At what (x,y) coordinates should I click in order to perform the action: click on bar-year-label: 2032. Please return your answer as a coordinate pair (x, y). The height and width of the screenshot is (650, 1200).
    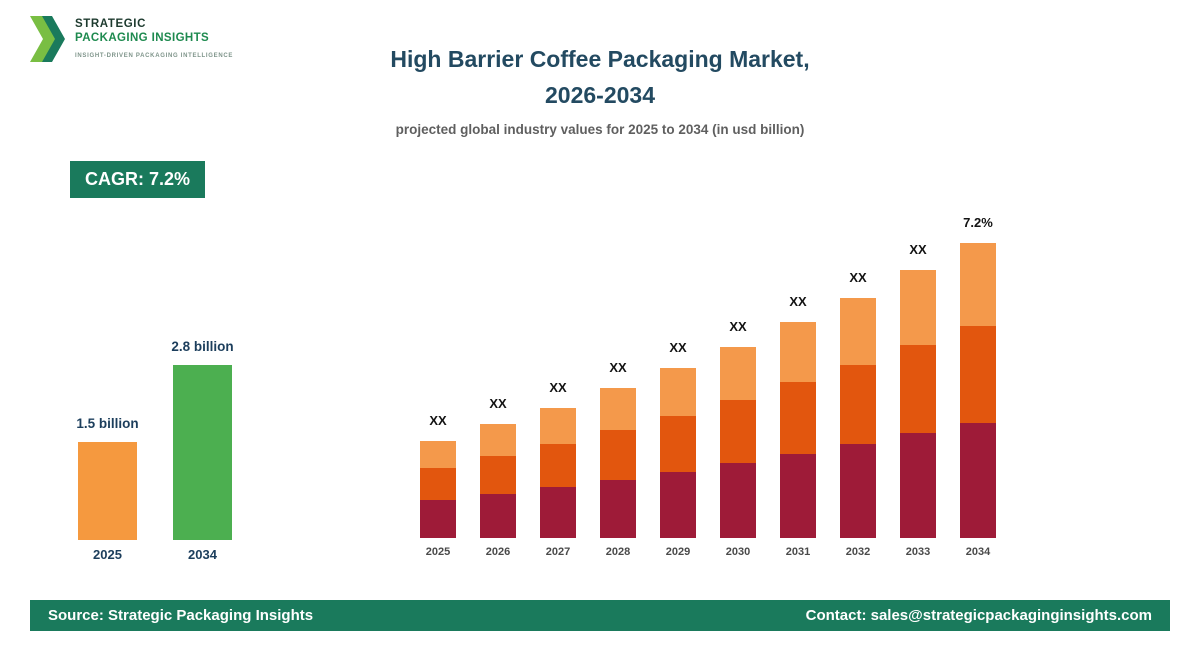
    Looking at the image, I should click on (858, 552).